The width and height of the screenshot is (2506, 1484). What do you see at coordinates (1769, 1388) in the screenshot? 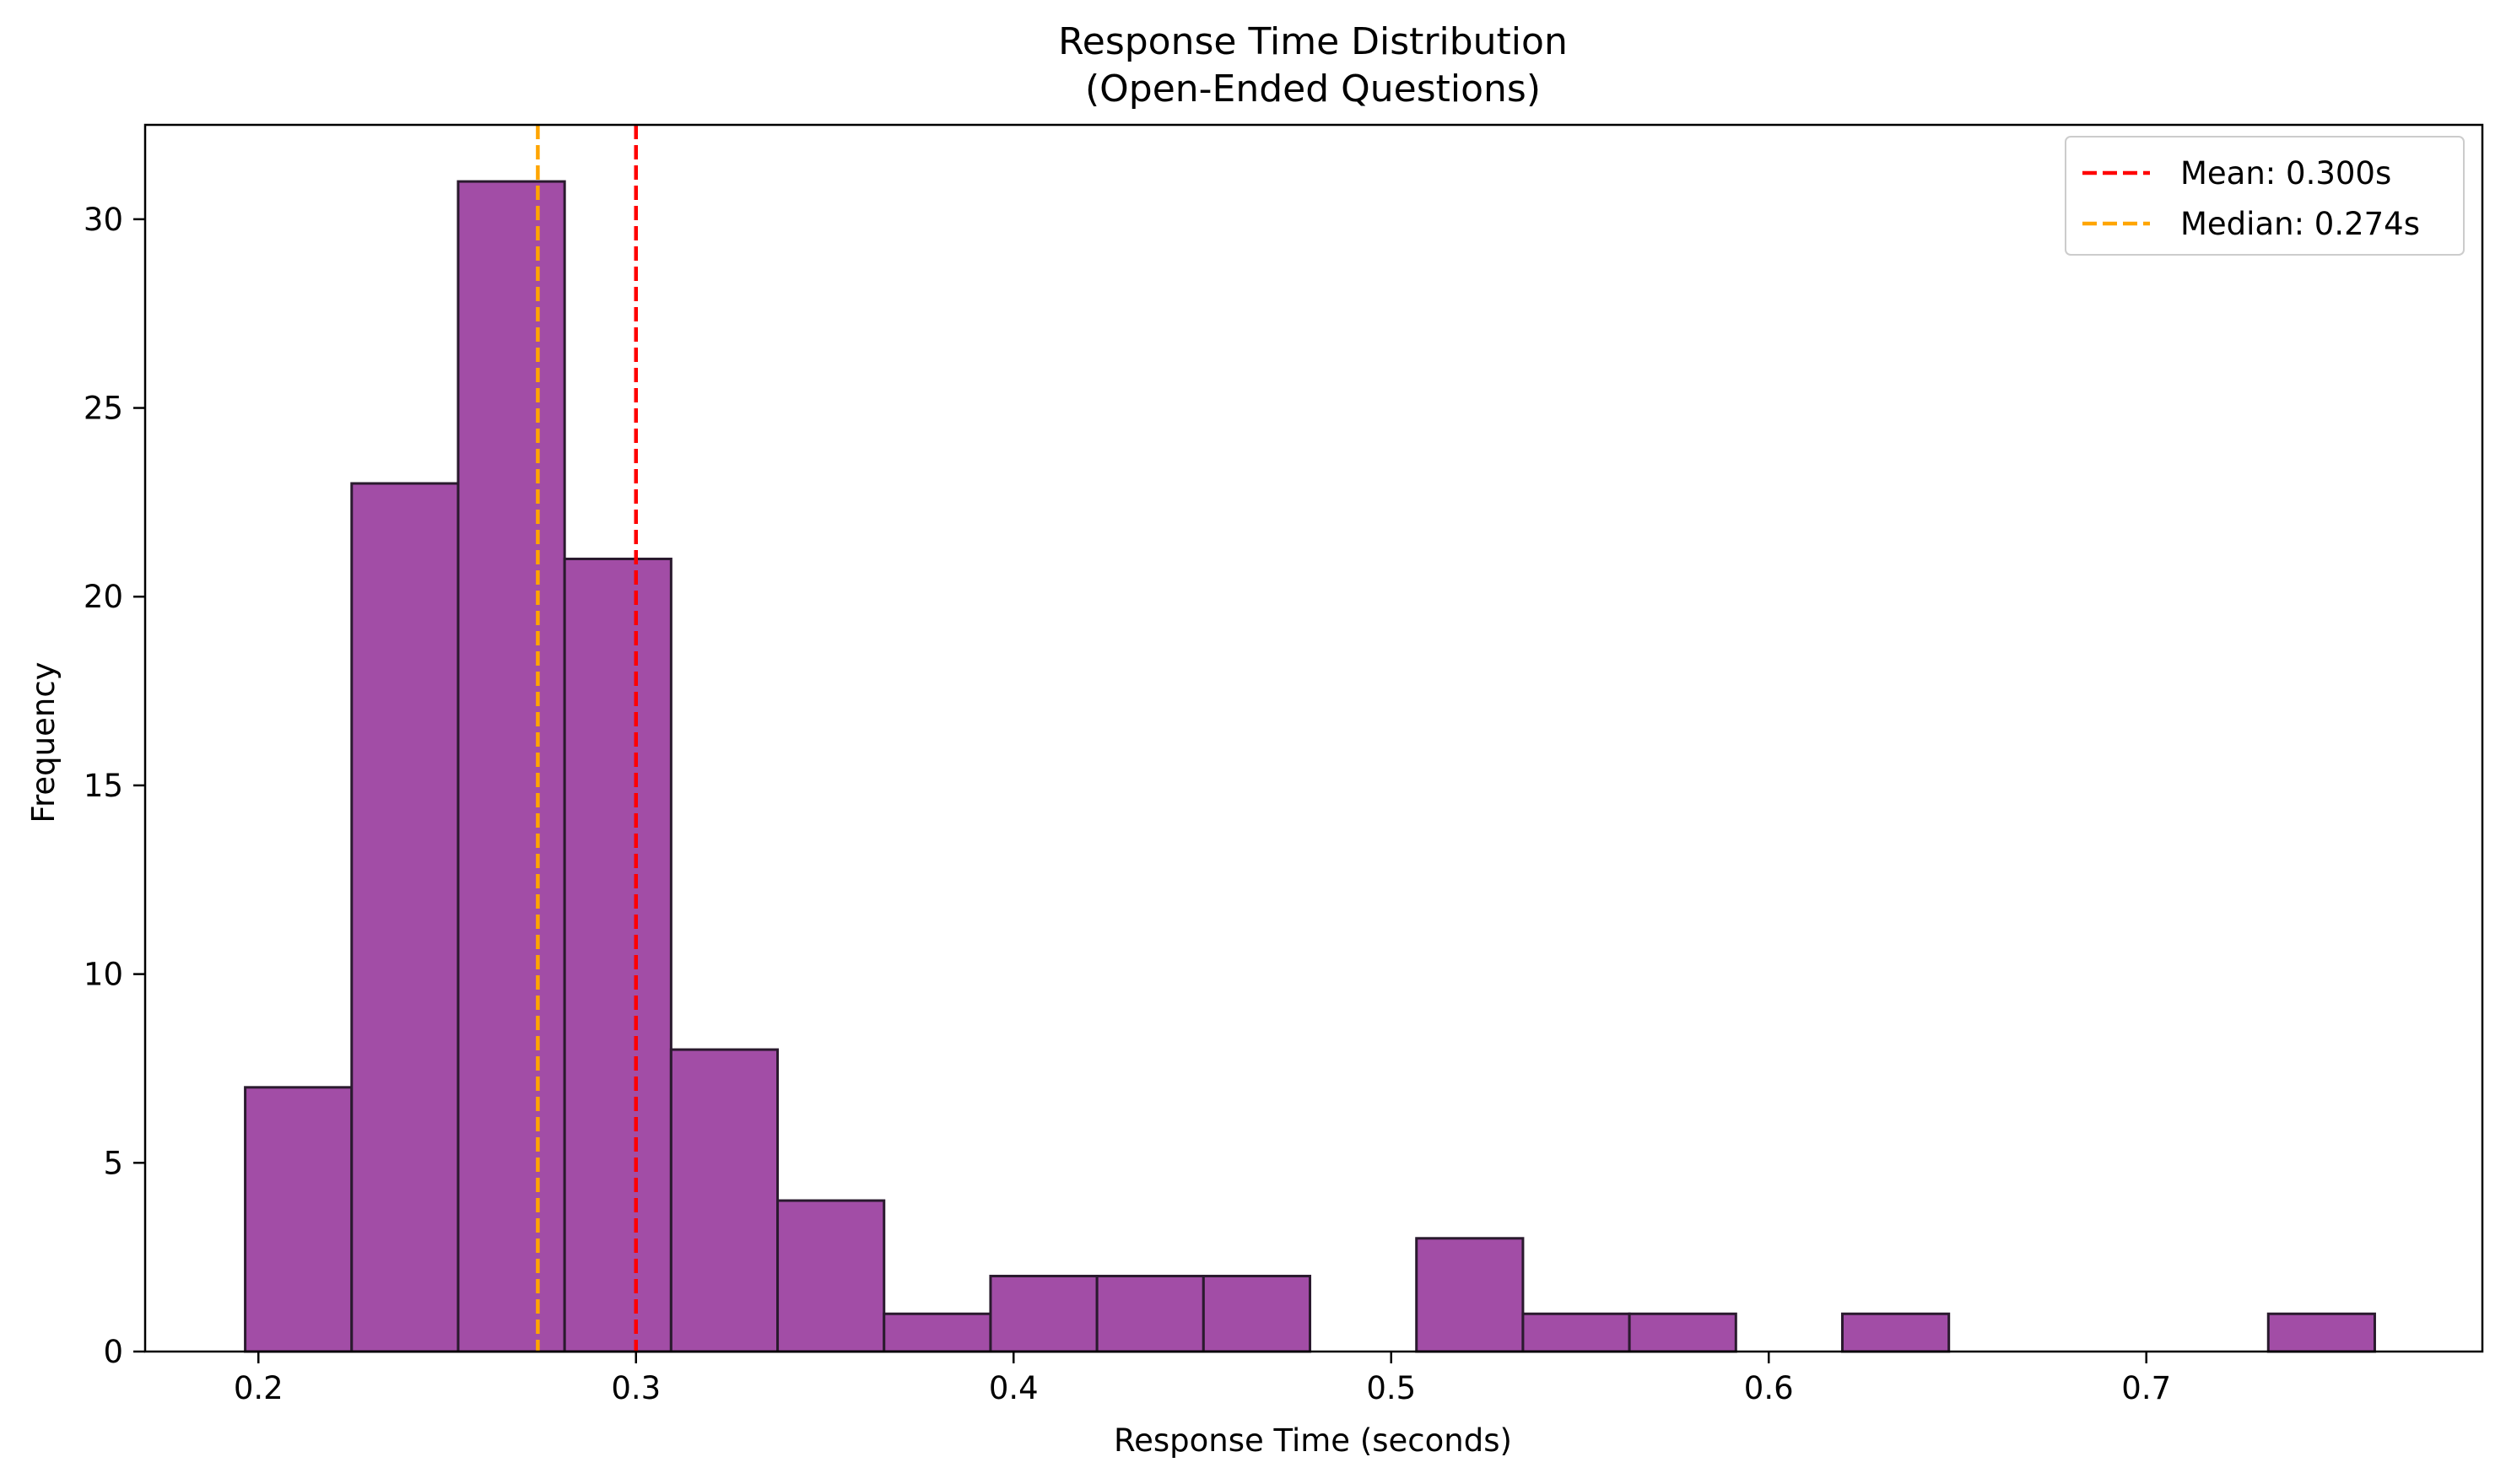
I see `x-tick-label: 0.6` at bounding box center [1769, 1388].